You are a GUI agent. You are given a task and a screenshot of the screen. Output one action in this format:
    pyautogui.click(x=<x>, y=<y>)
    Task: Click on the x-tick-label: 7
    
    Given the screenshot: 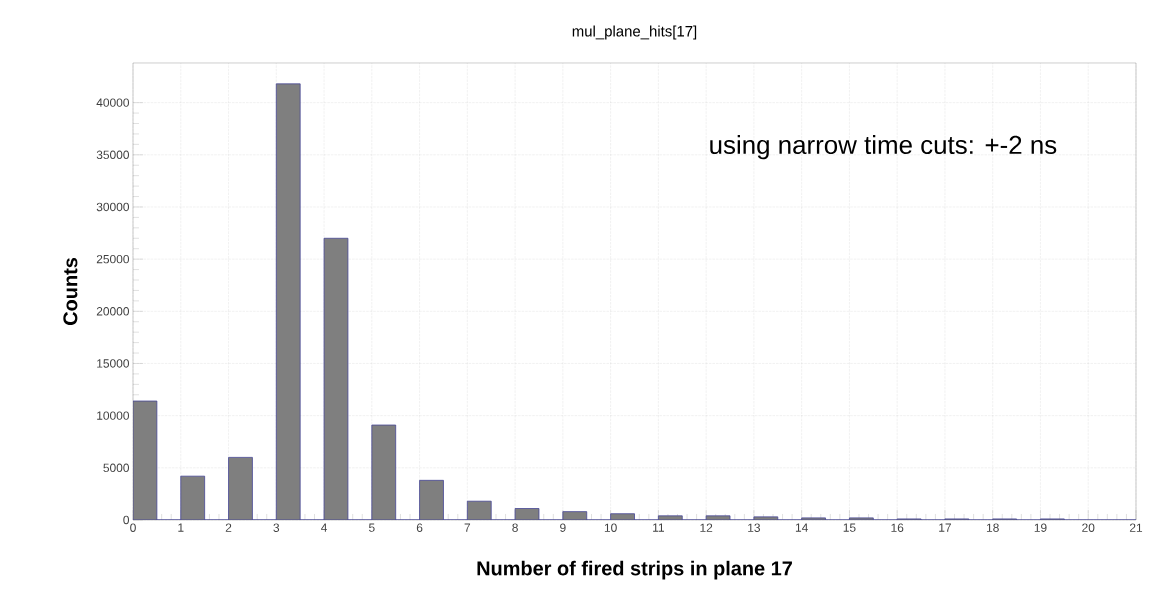 What is the action you would take?
    pyautogui.click(x=467, y=527)
    